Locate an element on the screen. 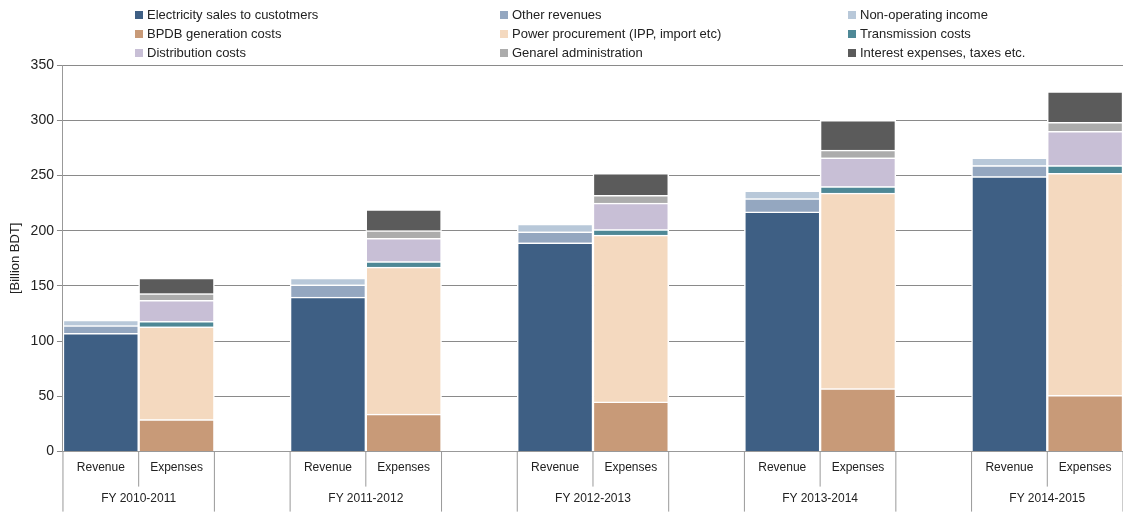 Image resolution: width=1123 pixels, height=522 pixels. y-tick-label: 50 is located at coordinates (46, 395).